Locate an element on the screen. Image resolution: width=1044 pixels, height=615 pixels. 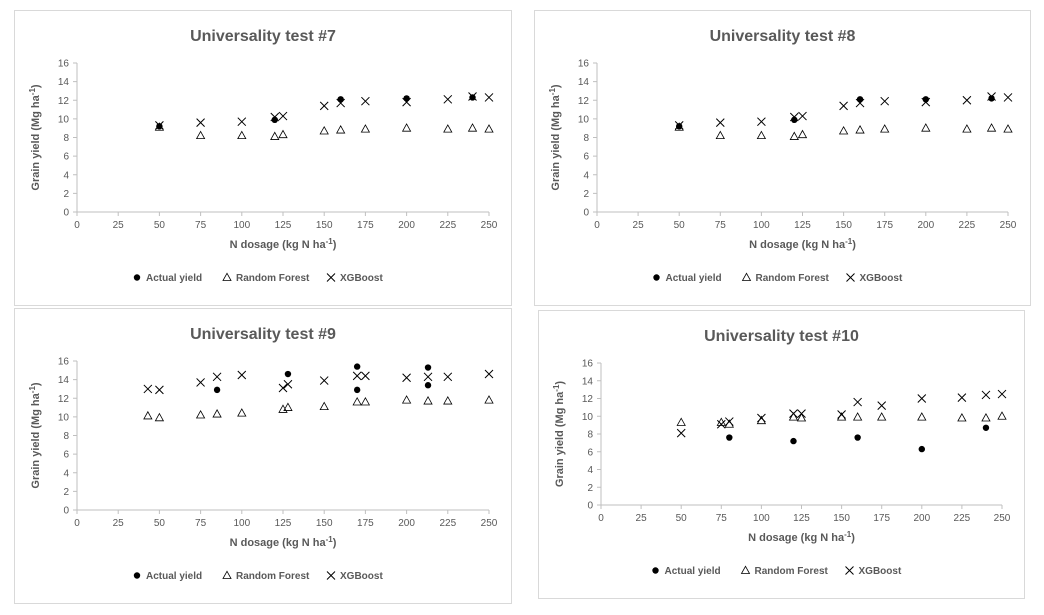
x-axis-label: N dosage (kg N ha-1) is located at coordinates (801, 537).